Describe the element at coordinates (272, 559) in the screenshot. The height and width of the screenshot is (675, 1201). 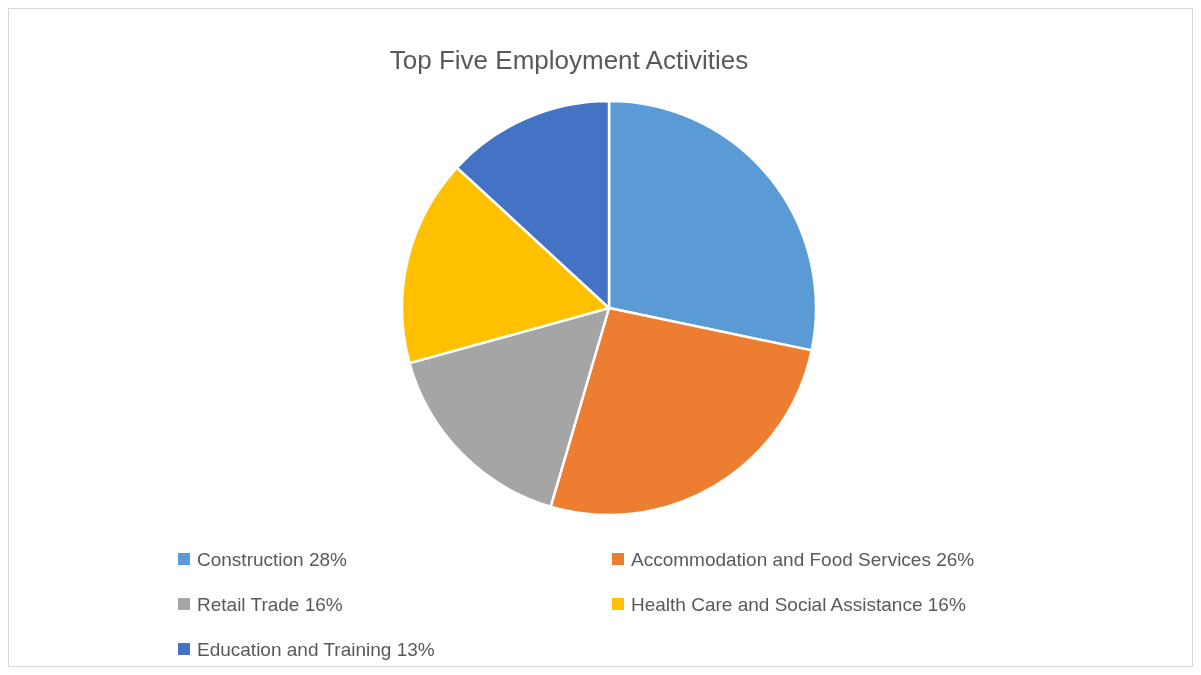
I see `legend-label: Construction 28%` at that location.